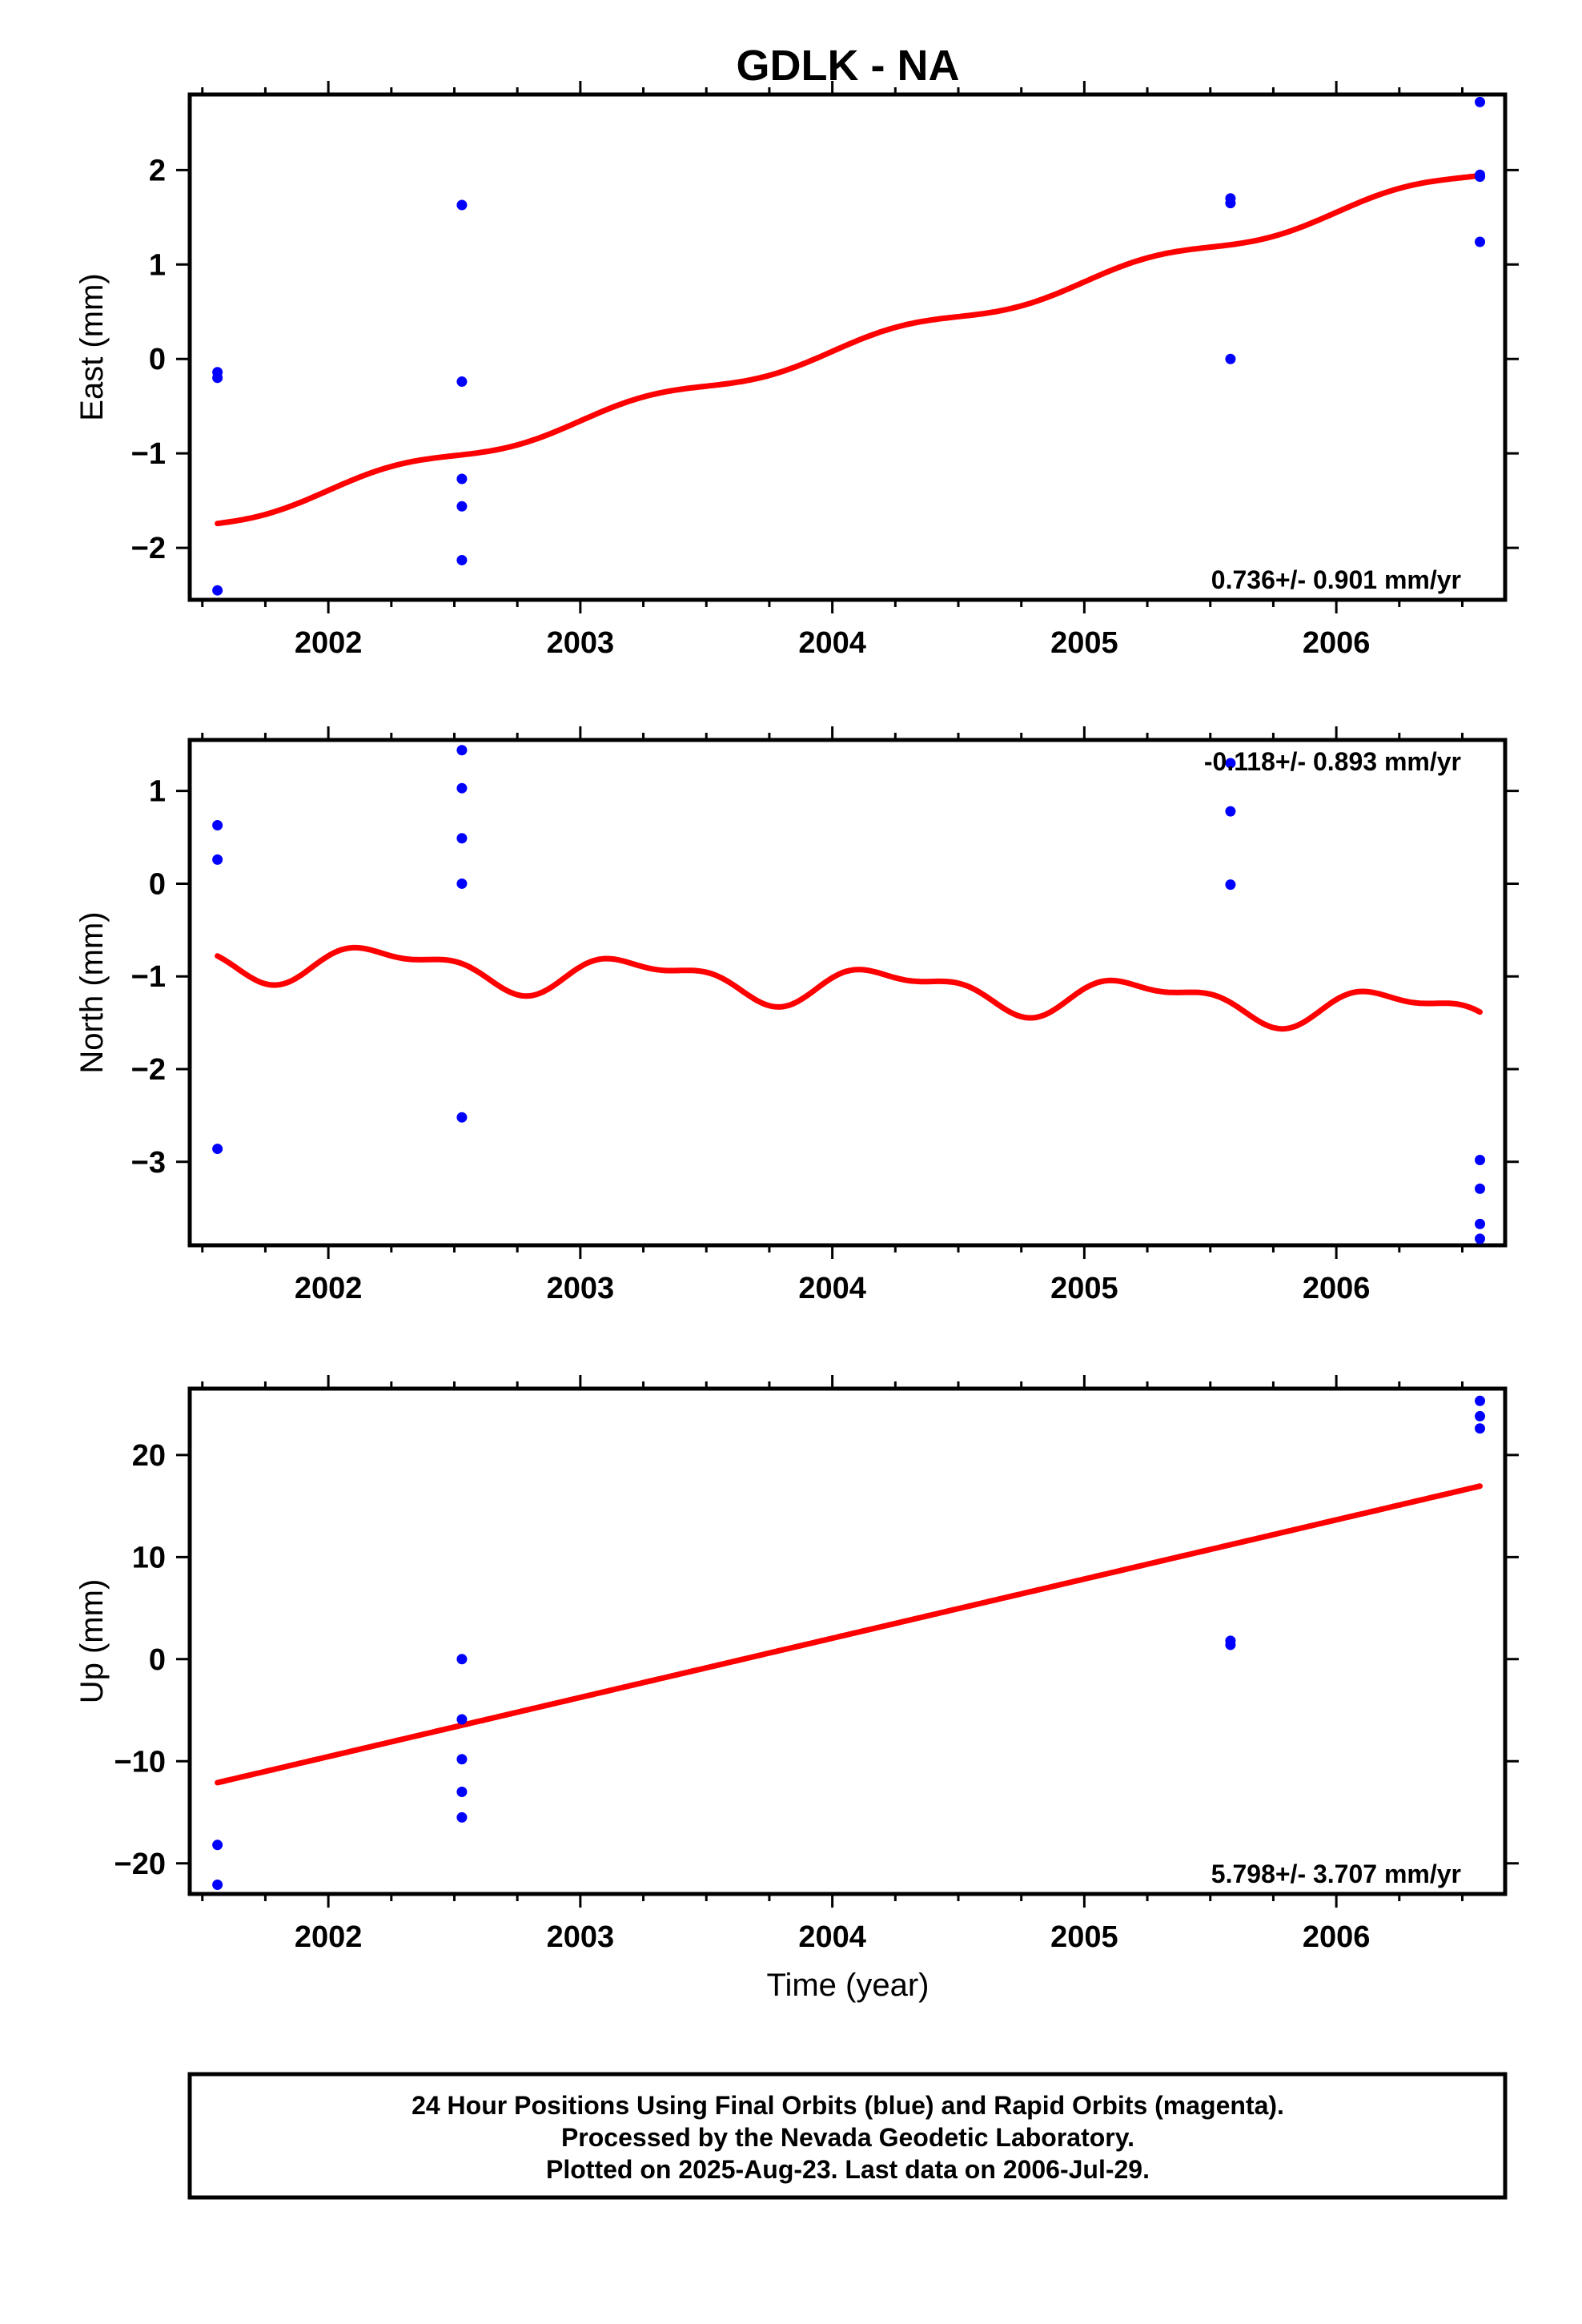  Describe the element at coordinates (1332, 761) in the screenshot. I see `rate-label: -0.118+/- 0.893 mm/yr` at that location.